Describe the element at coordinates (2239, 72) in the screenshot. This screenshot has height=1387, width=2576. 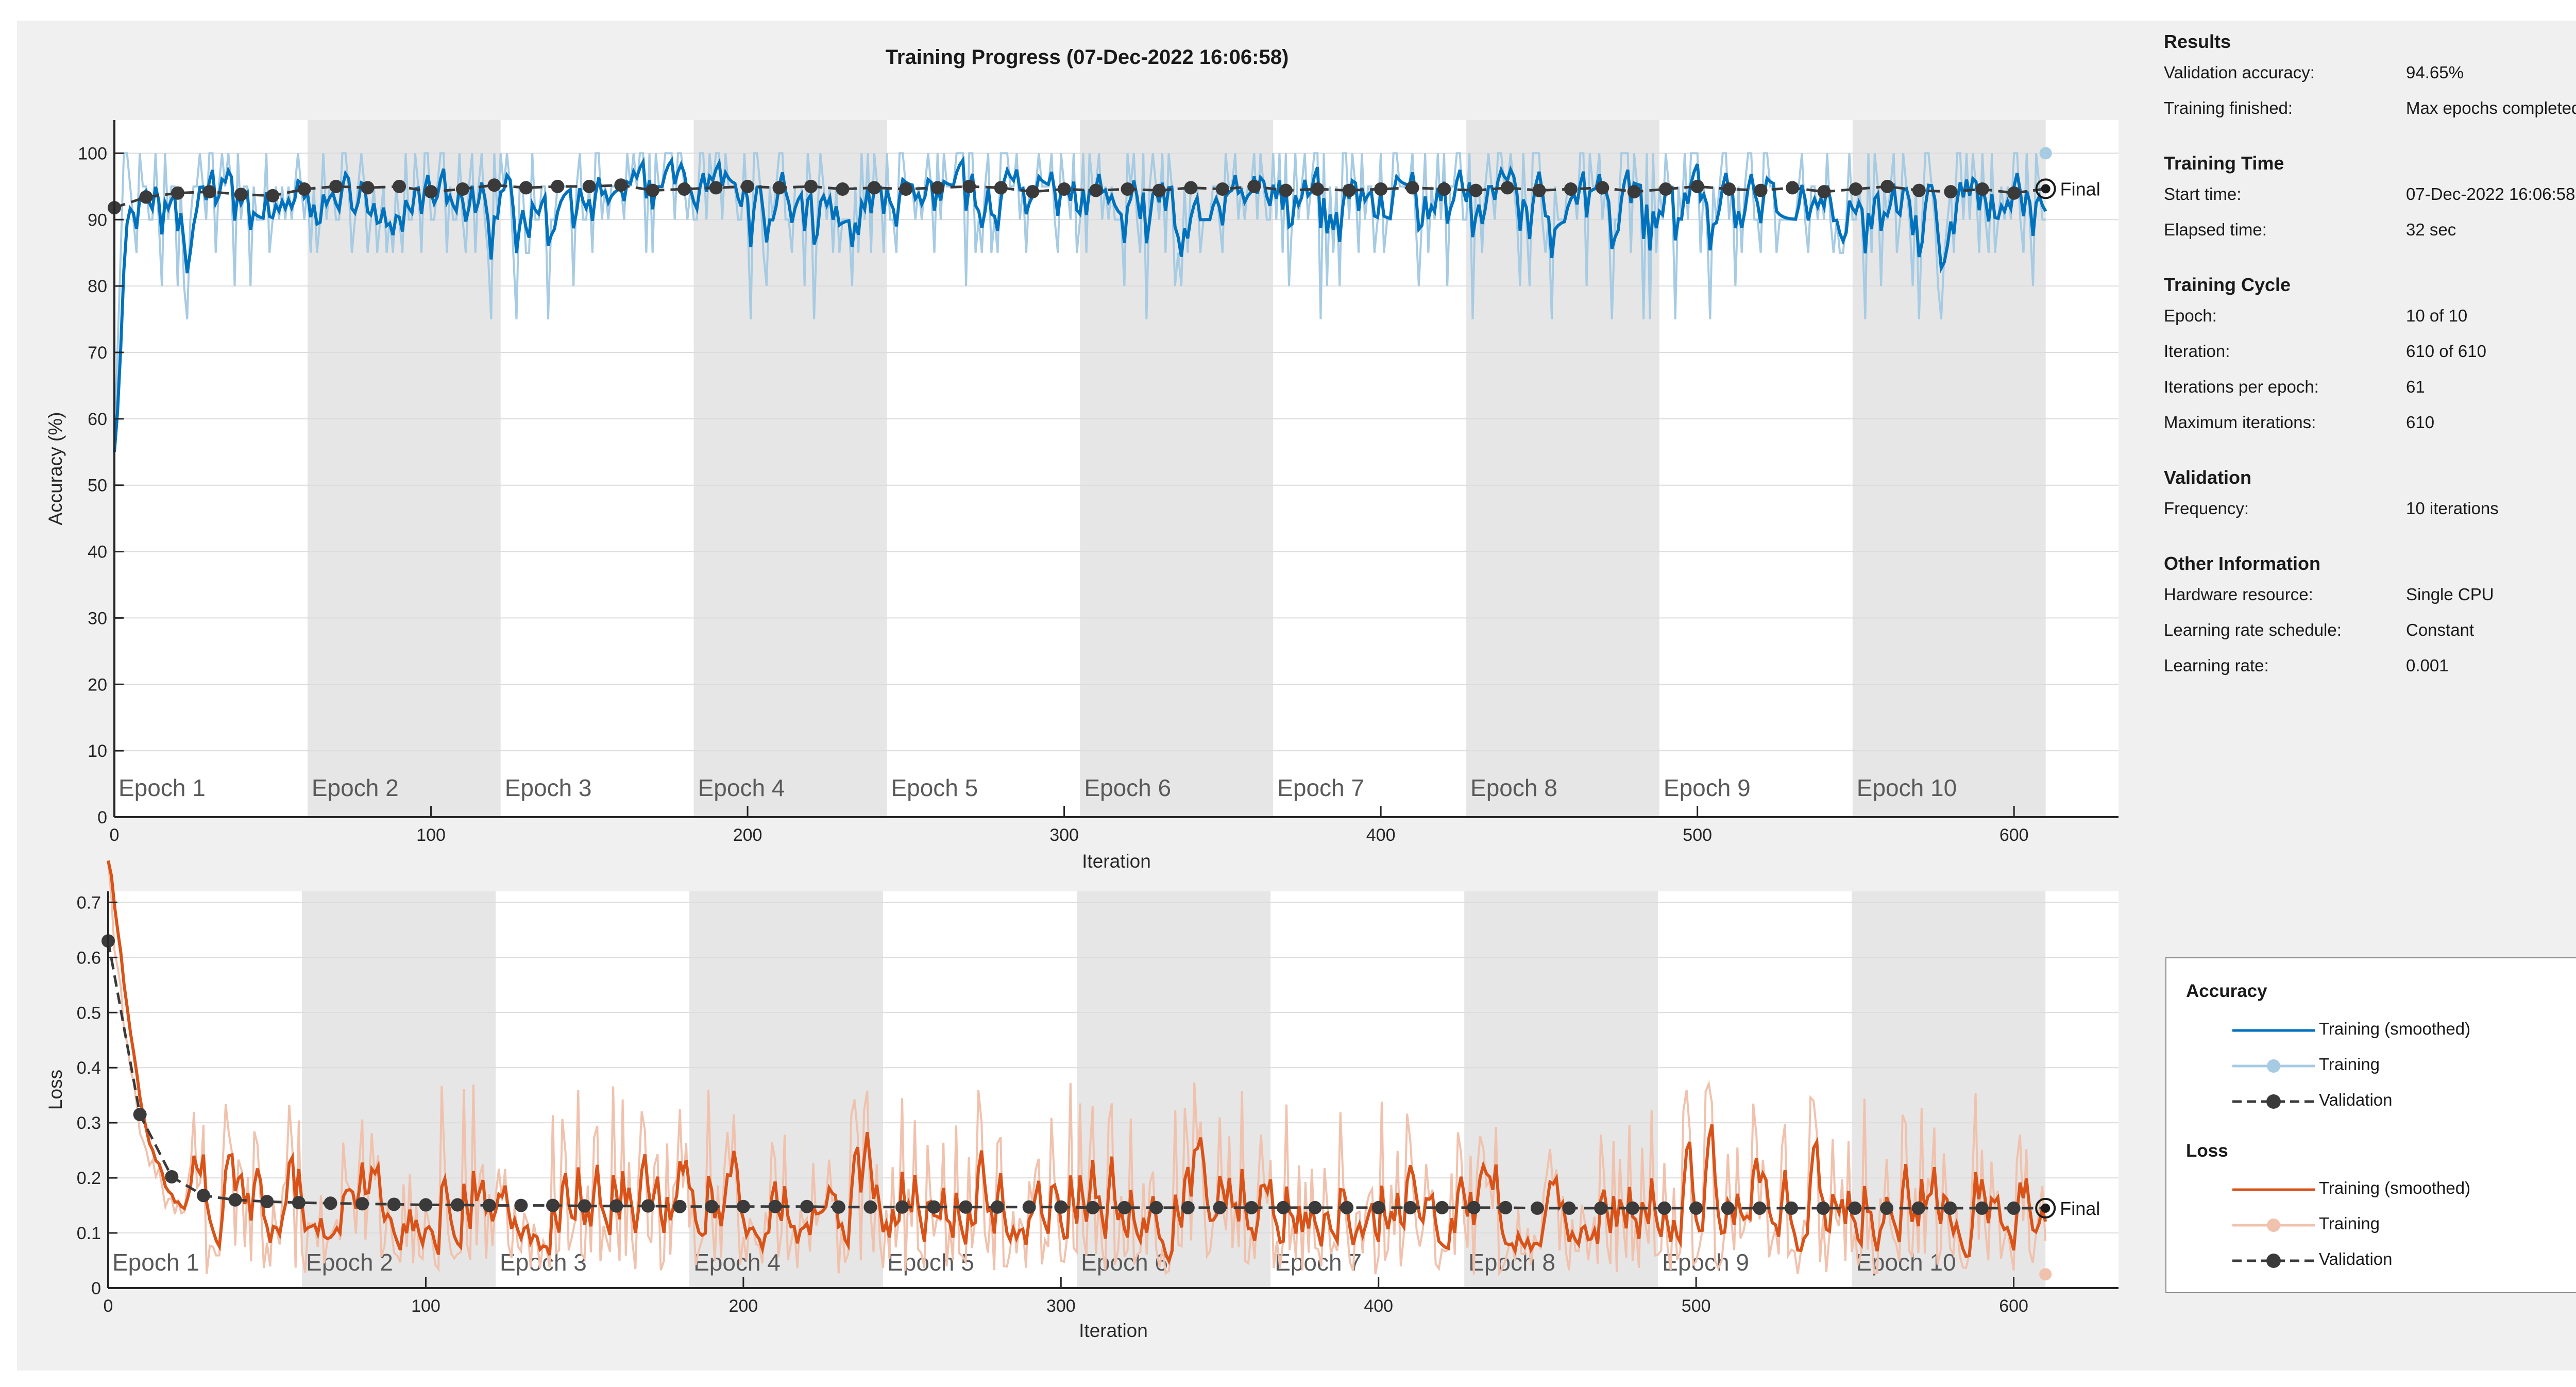
I see `validation-accuracy-label: Validation accuracy:` at that location.